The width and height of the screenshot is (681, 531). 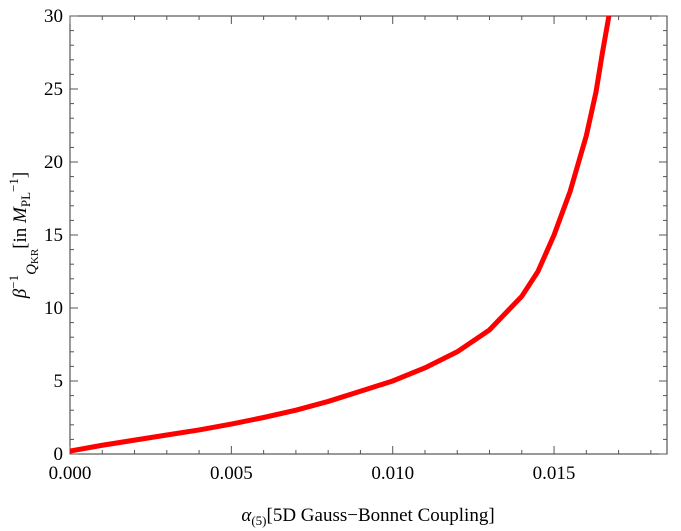 I want to click on y-axis-text-end: ], so click(x=20, y=175).